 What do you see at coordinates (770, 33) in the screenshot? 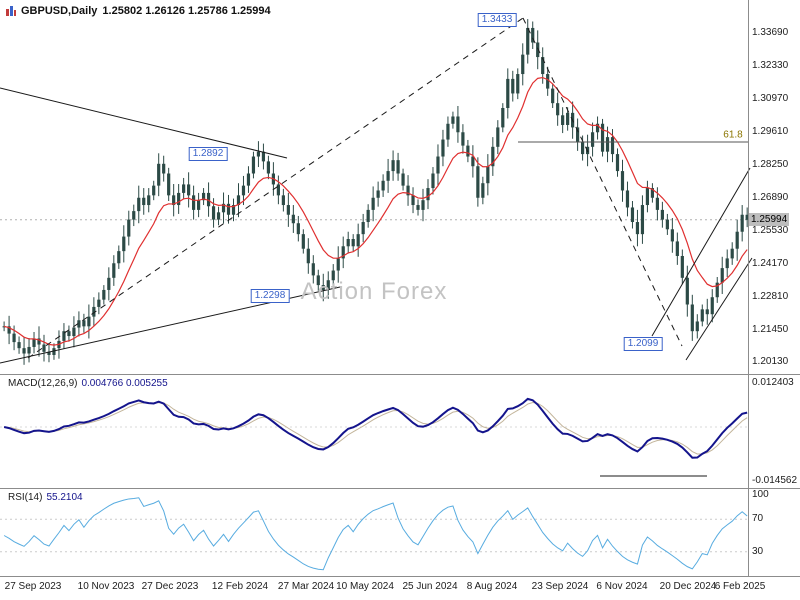
I see `price-axis-label: 1.33690` at bounding box center [770, 33].